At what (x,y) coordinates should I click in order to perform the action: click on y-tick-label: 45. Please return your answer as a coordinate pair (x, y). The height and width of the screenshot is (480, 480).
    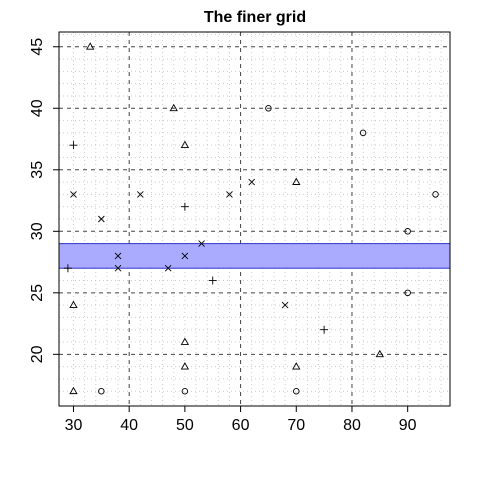
    Looking at the image, I should click on (37, 47).